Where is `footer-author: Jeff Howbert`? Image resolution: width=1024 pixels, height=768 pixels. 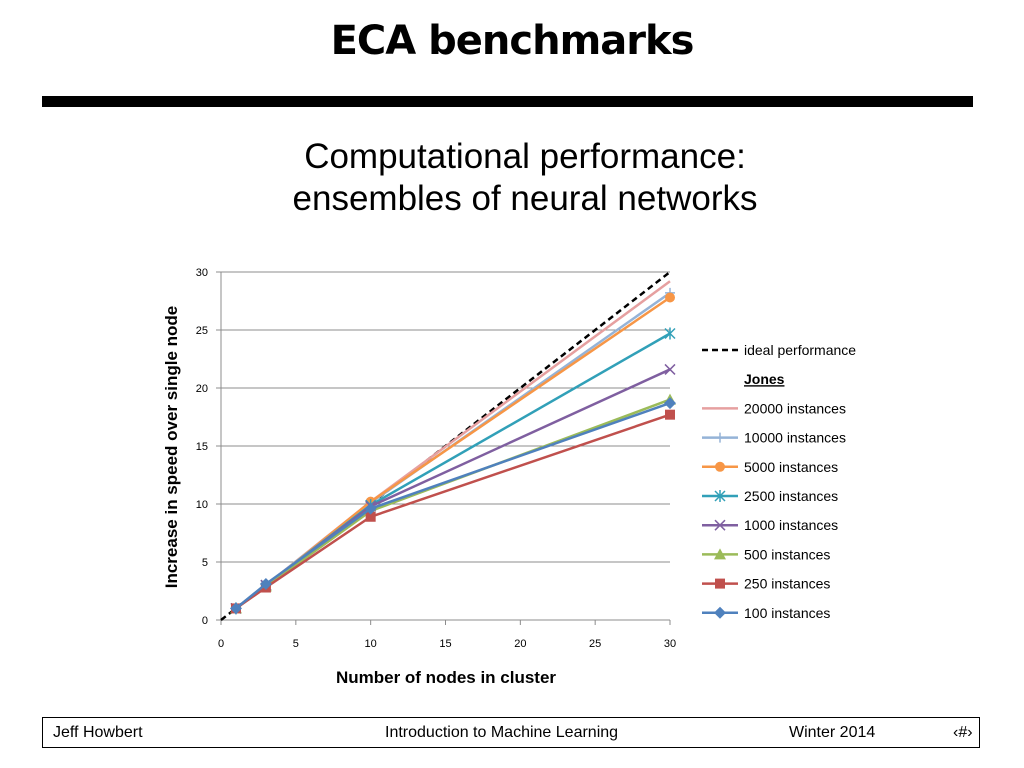
footer-author: Jeff Howbert is located at coordinates (98, 732).